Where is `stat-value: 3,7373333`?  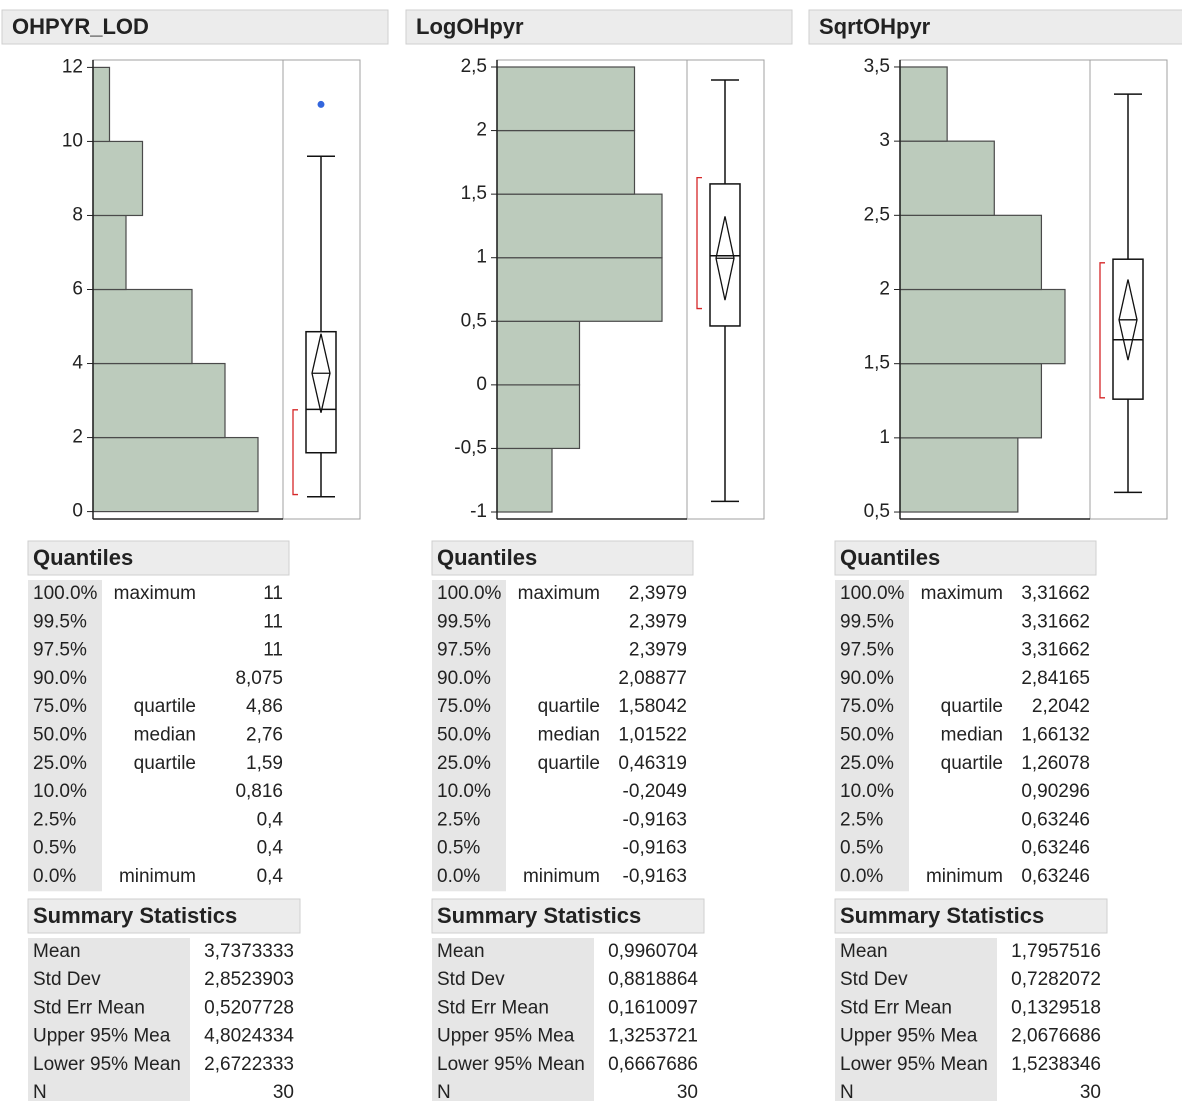 stat-value: 3,7373333 is located at coordinates (249, 951).